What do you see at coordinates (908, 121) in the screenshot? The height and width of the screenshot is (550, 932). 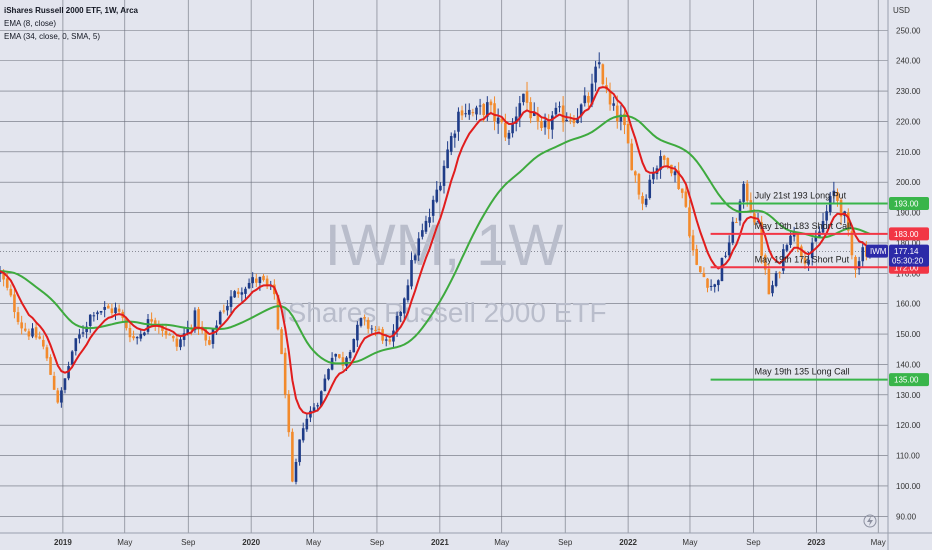 I see `y-tick-label: 220.00` at bounding box center [908, 121].